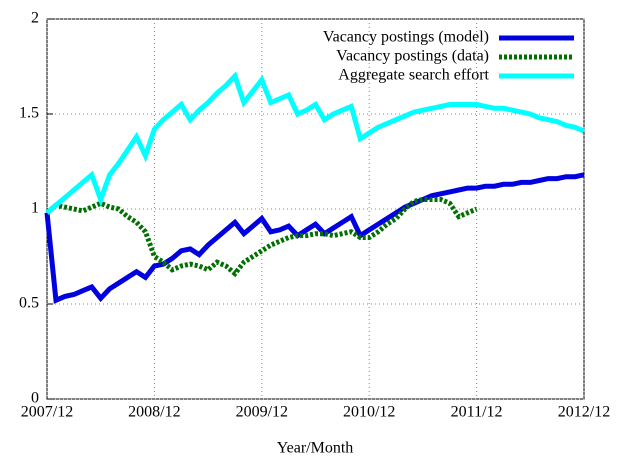 The height and width of the screenshot is (457, 621). What do you see at coordinates (315, 448) in the screenshot?
I see `x-axis-label: Year/Month` at bounding box center [315, 448].